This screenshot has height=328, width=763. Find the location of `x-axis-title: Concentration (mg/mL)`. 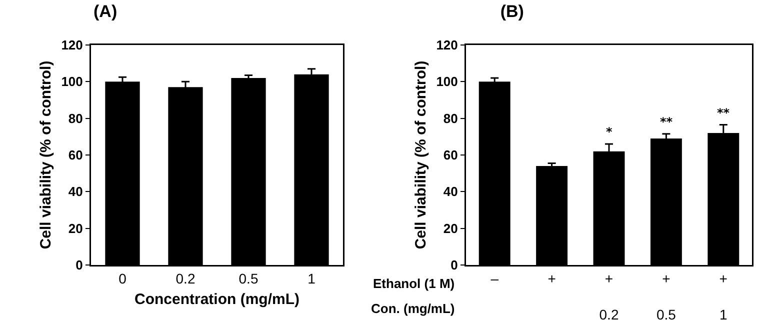

x-axis-title: Concentration (mg/mL) is located at coordinates (217, 299).